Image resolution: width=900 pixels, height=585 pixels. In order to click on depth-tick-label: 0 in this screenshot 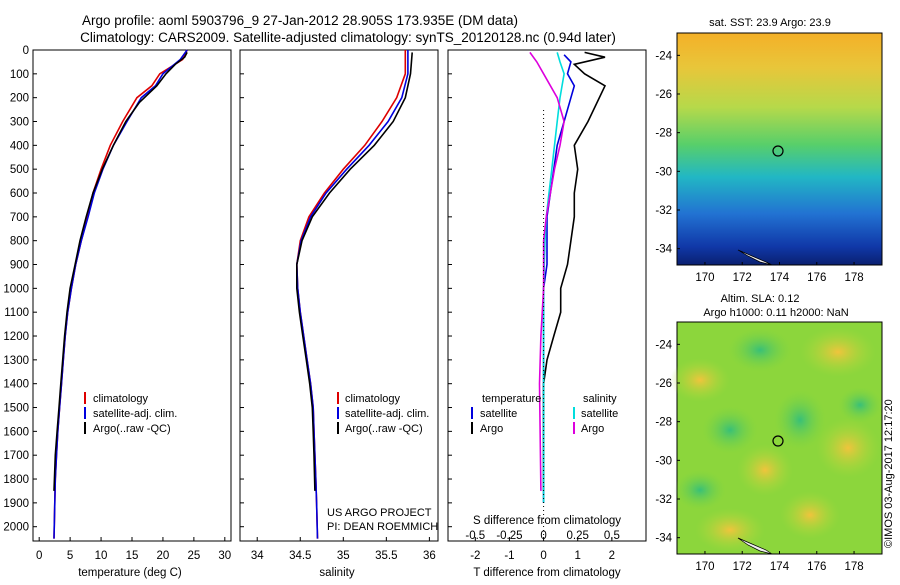, I will do `click(26, 51)`.